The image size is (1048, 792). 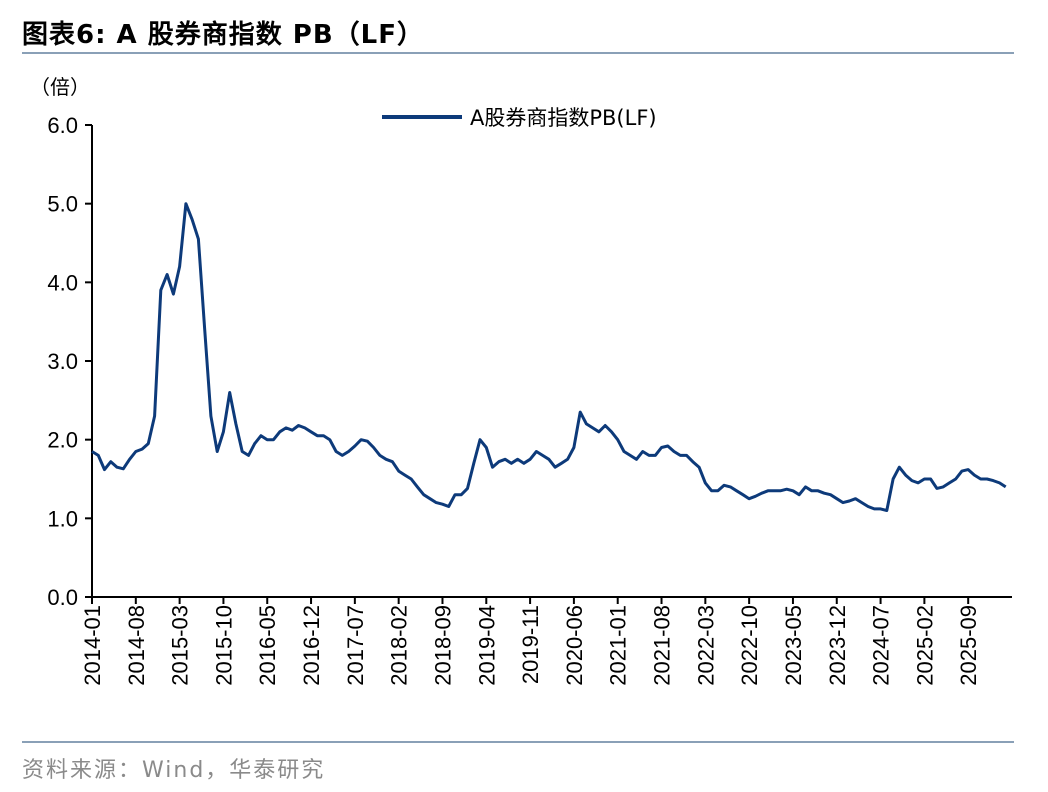 What do you see at coordinates (442, 645) in the screenshot?
I see `x-tick-label: 2018-09` at bounding box center [442, 645].